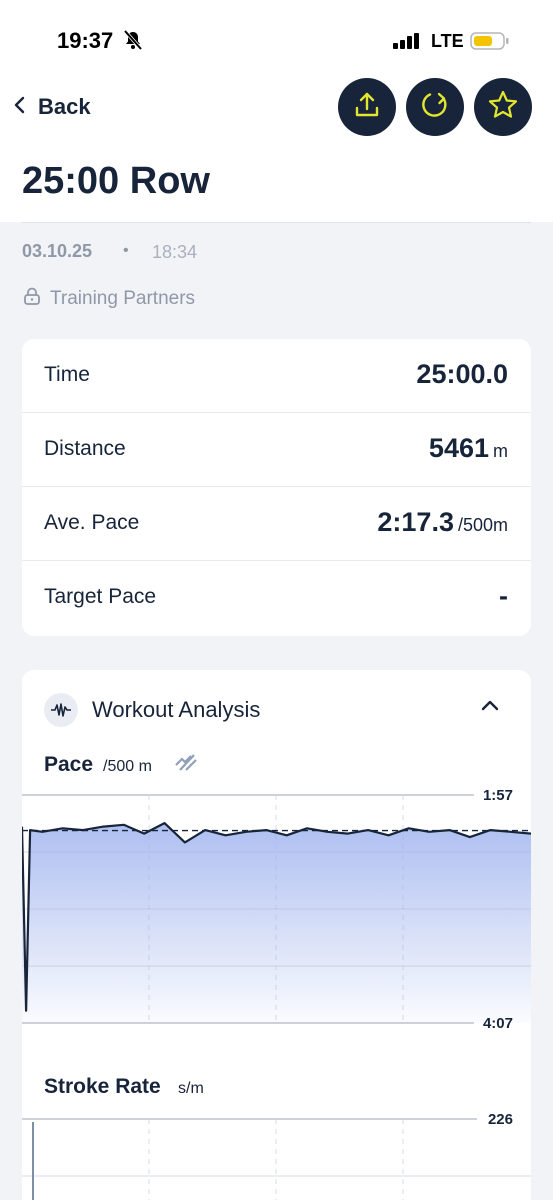 The image size is (553, 1200). Describe the element at coordinates (176, 709) in the screenshot. I see `section-title: Workout Analysis` at that location.